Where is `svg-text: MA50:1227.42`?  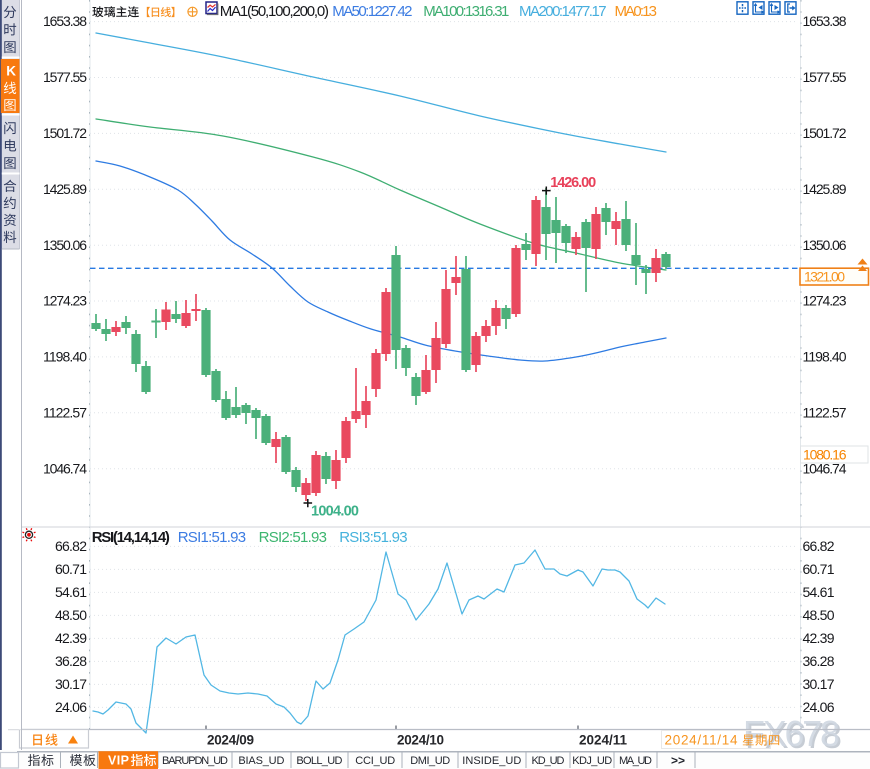
svg-text: MA50:1227.42 is located at coordinates (372, 11).